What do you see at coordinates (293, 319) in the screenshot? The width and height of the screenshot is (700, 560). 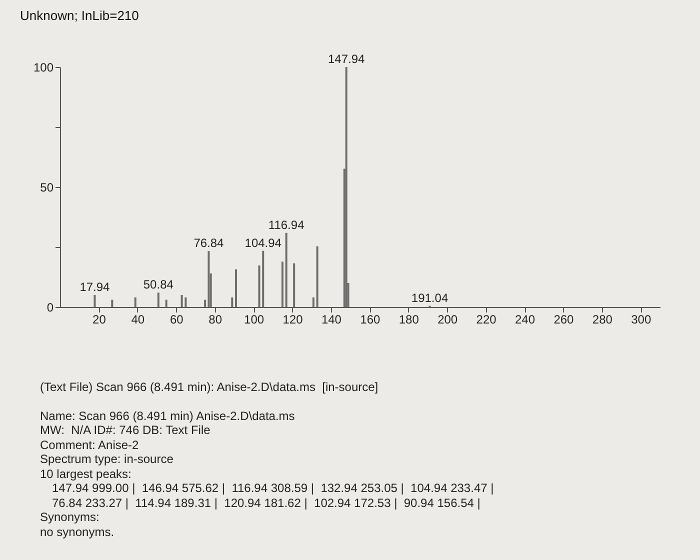 I see `x-tick-label: 120` at bounding box center [293, 319].